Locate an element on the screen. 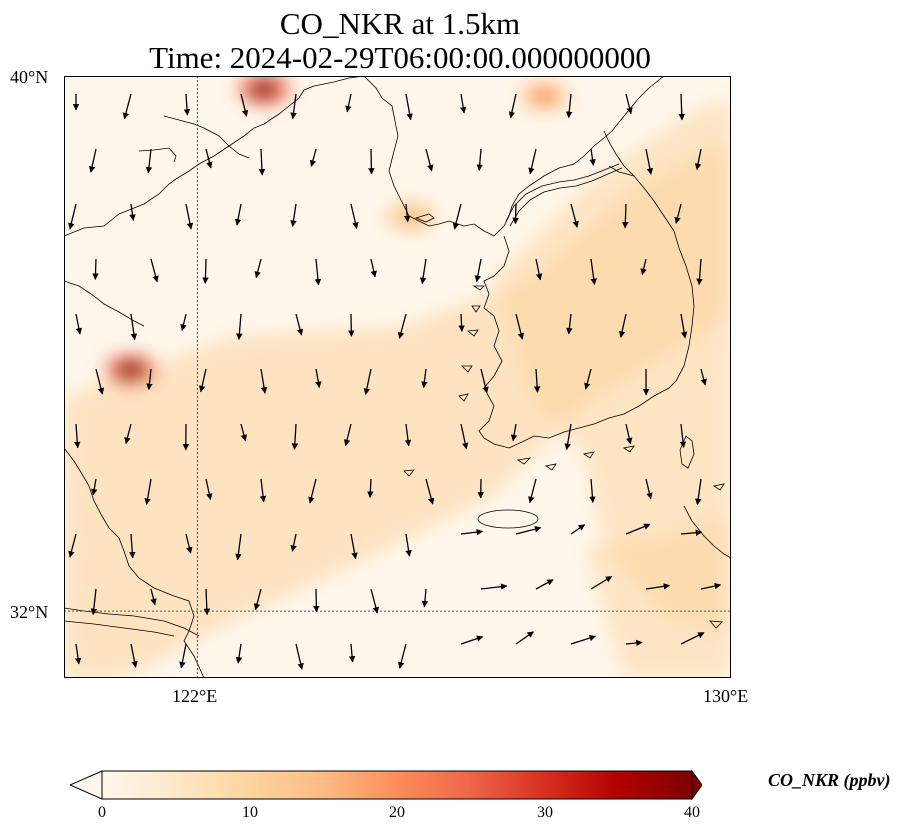  colorbar-tick-30: 30 is located at coordinates (545, 812).